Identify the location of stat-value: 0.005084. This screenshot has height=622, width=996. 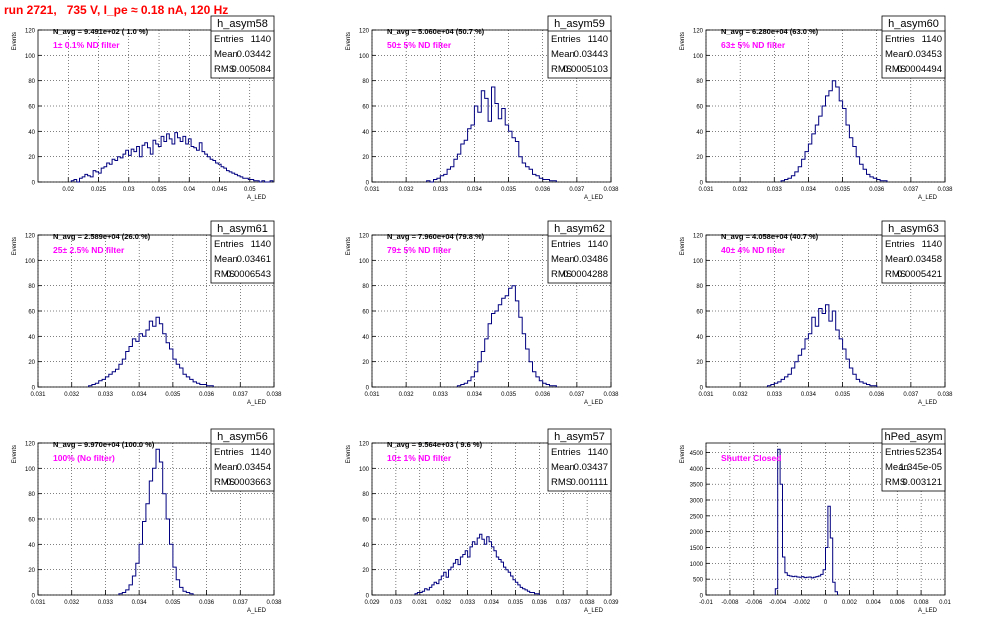
(251, 69).